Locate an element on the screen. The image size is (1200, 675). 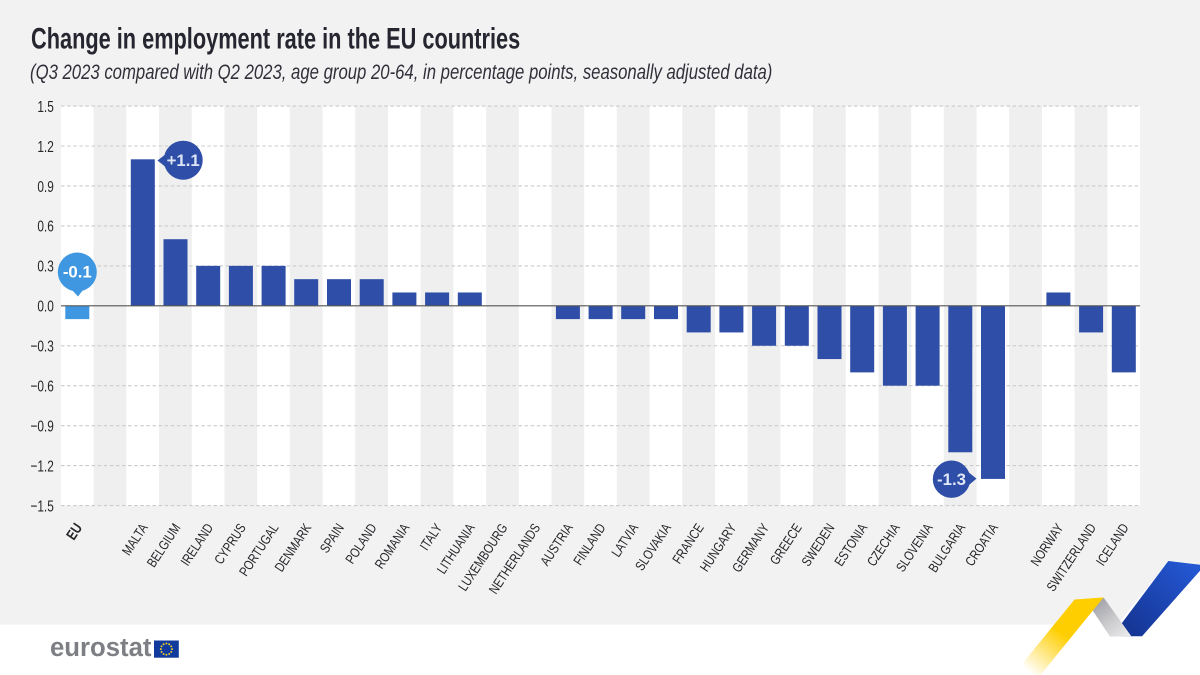
svg-text: 1.2 is located at coordinates (45, 146).